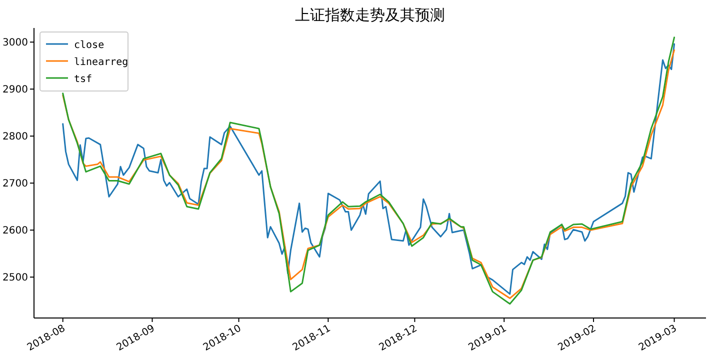 Image resolution: width=714 pixels, height=357 pixels. Describe the element at coordinates (15, 43) in the screenshot. I see `y-tick-label: 3000` at that location.